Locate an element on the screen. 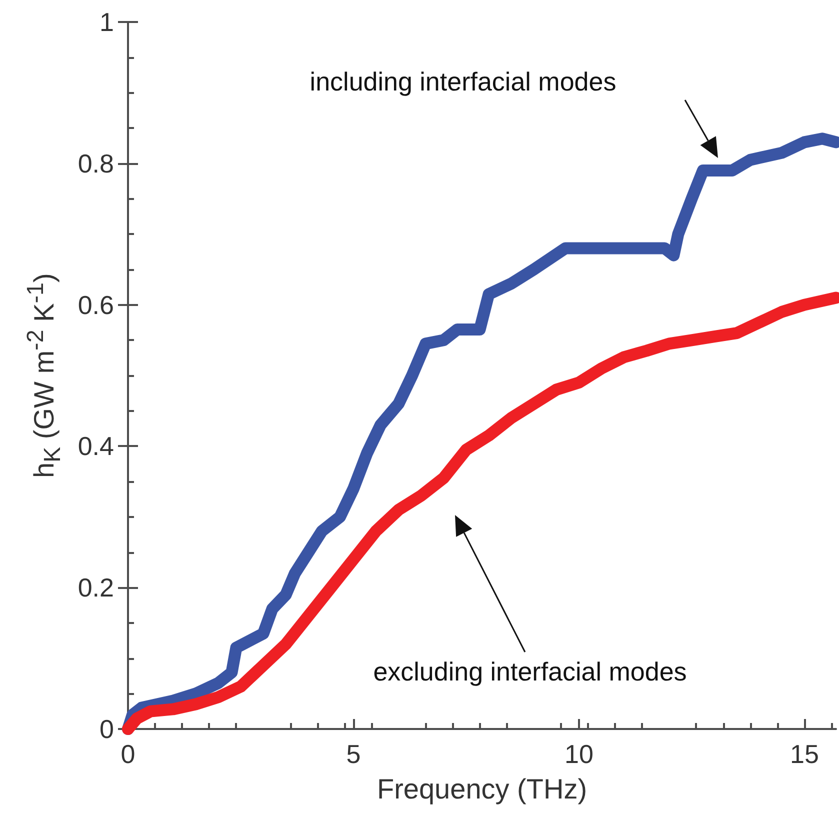 The width and height of the screenshot is (839, 835). annotation: including interfacial modes is located at coordinates (463, 82).